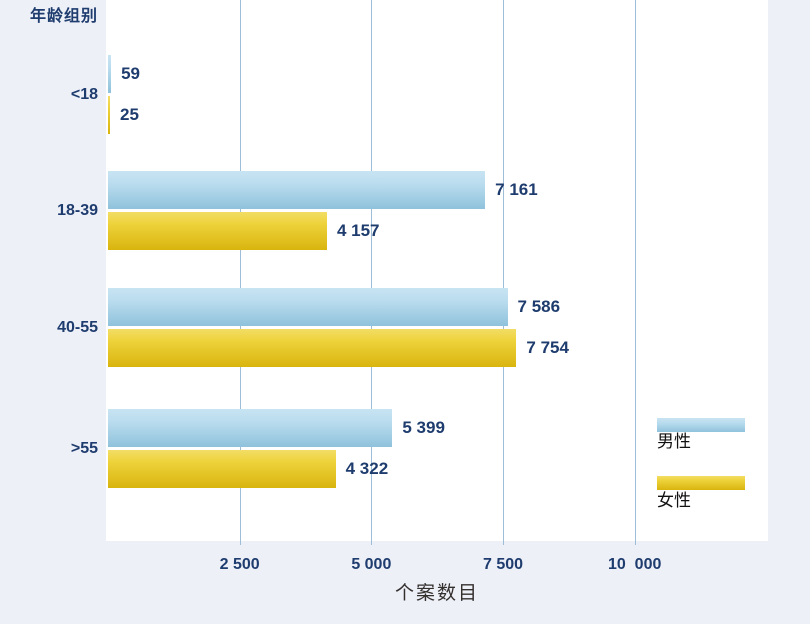 Image resolution: width=810 pixels, height=624 pixels. What do you see at coordinates (547, 347) in the screenshot?
I see `value-label: 7 754` at bounding box center [547, 347].